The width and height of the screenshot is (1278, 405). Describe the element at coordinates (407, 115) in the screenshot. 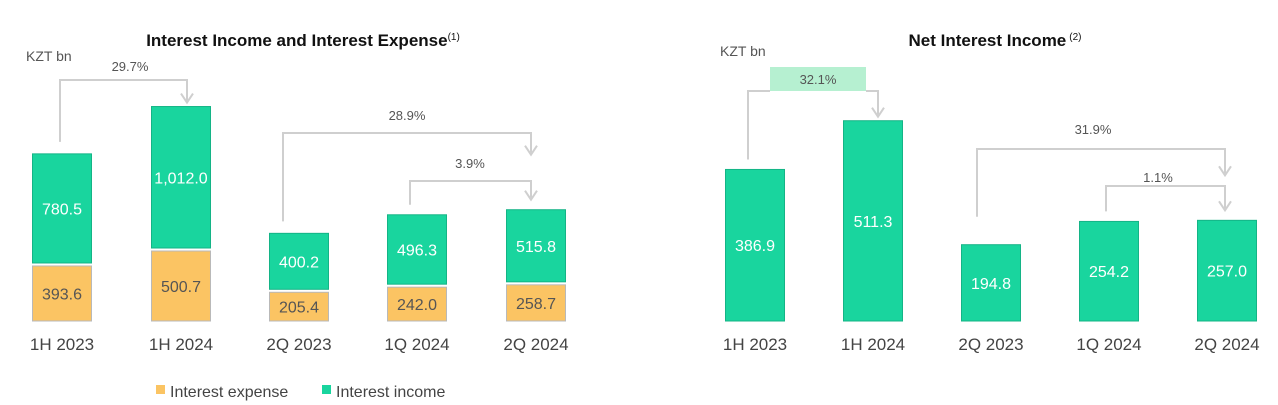

I see `growth-label: 28.9%` at that location.